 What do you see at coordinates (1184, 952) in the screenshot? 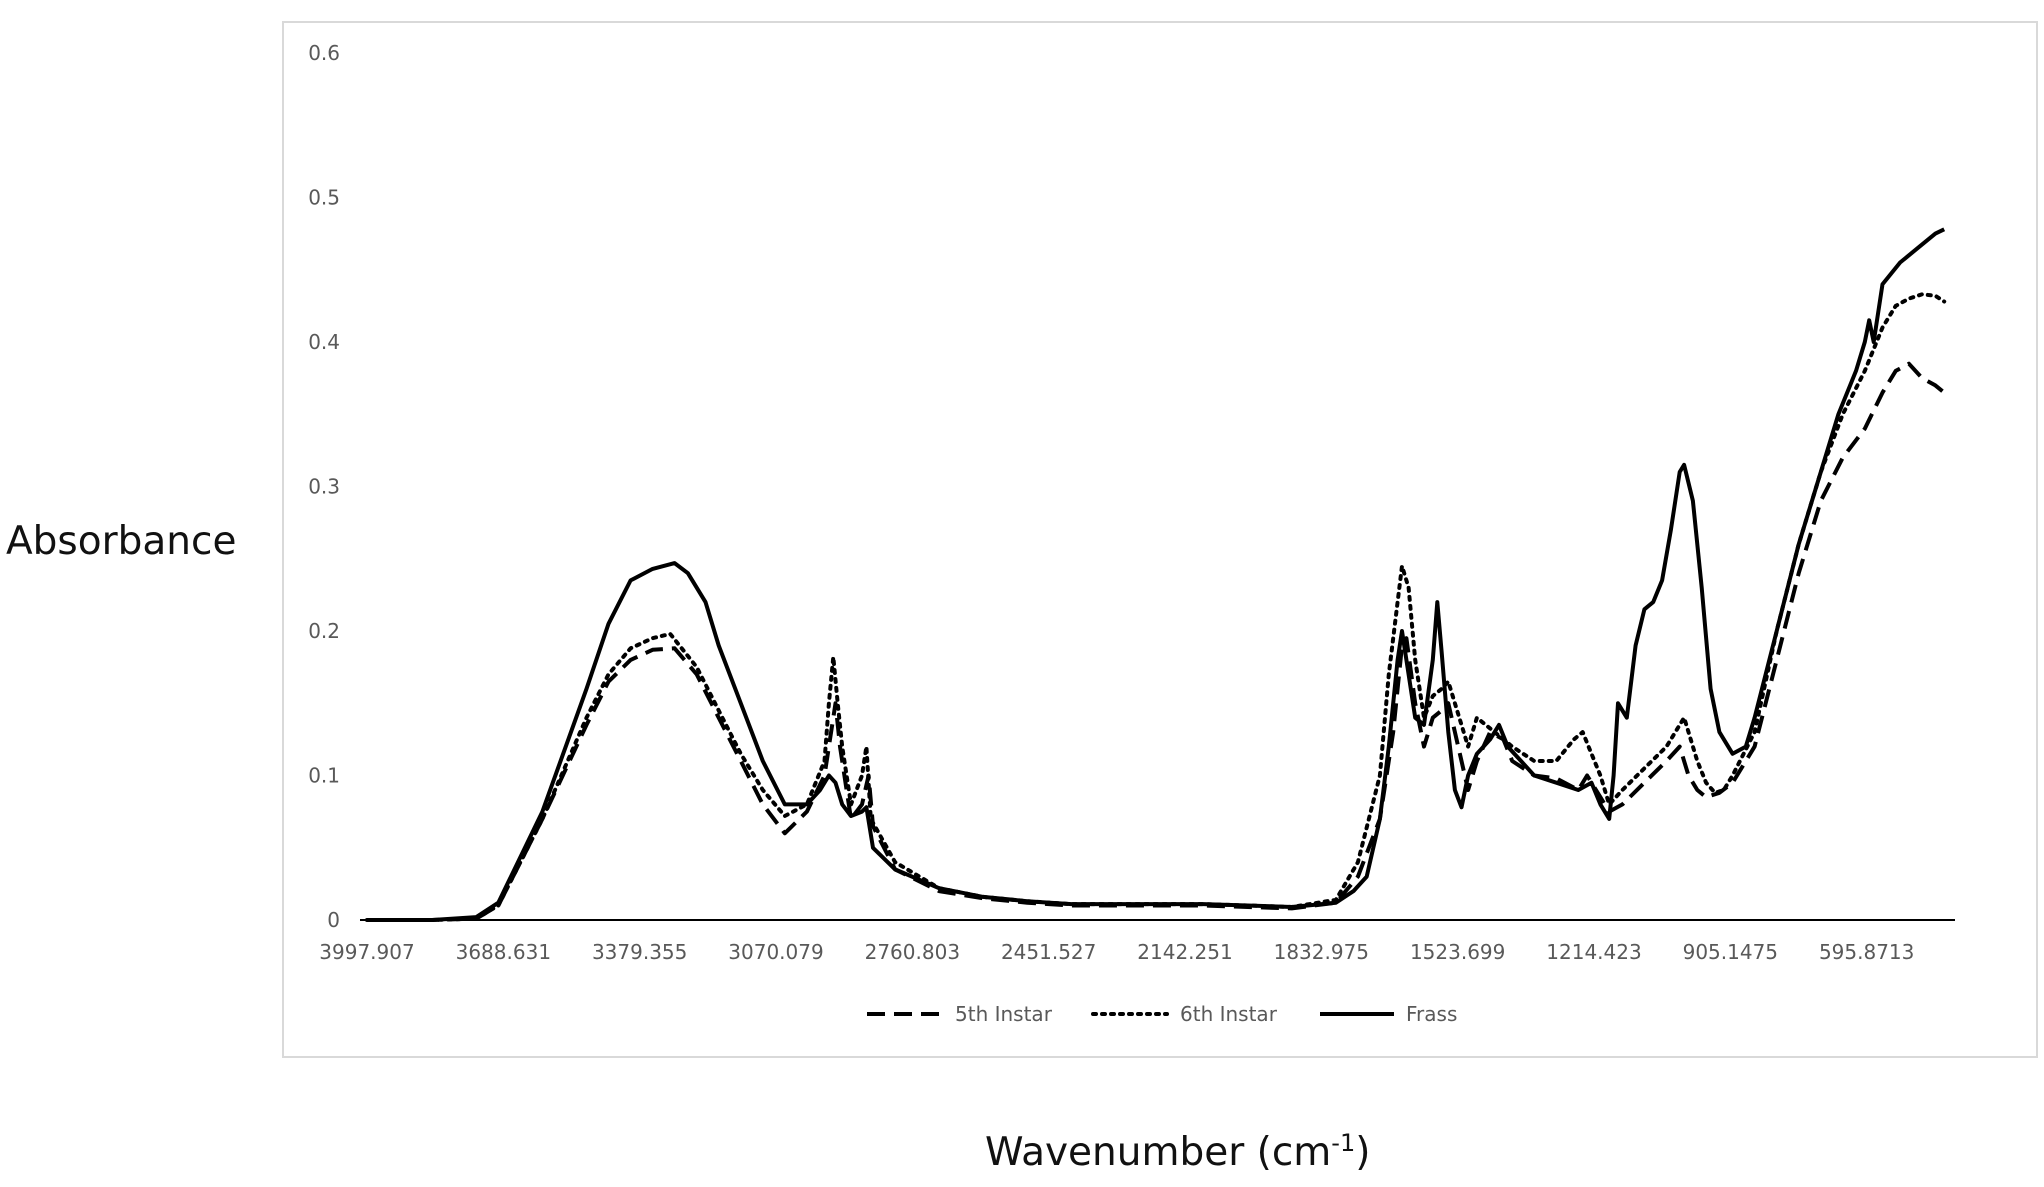
I see `x-tick-label: 2142.251` at bounding box center [1184, 952].